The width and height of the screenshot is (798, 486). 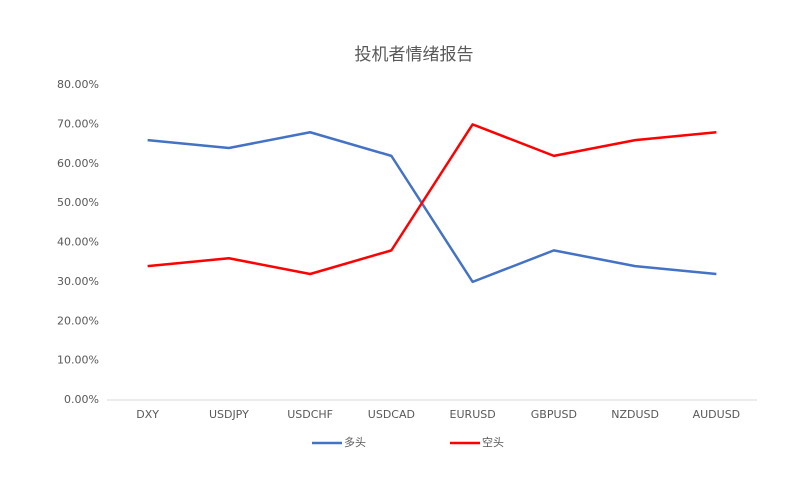 I want to click on y-tick-label: 50.00%, so click(x=78, y=202).